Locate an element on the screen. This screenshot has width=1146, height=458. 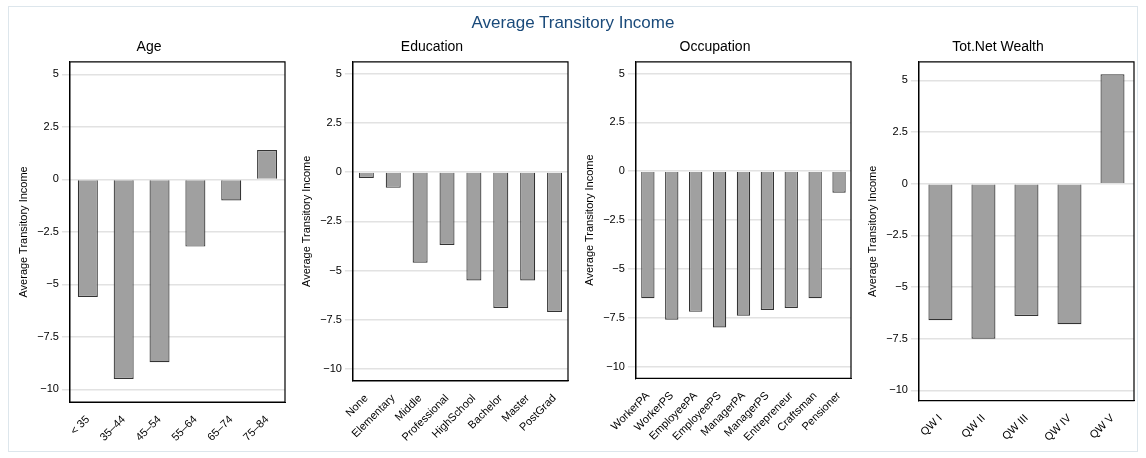
x-tick-label: QW I is located at coordinates (930, 424).